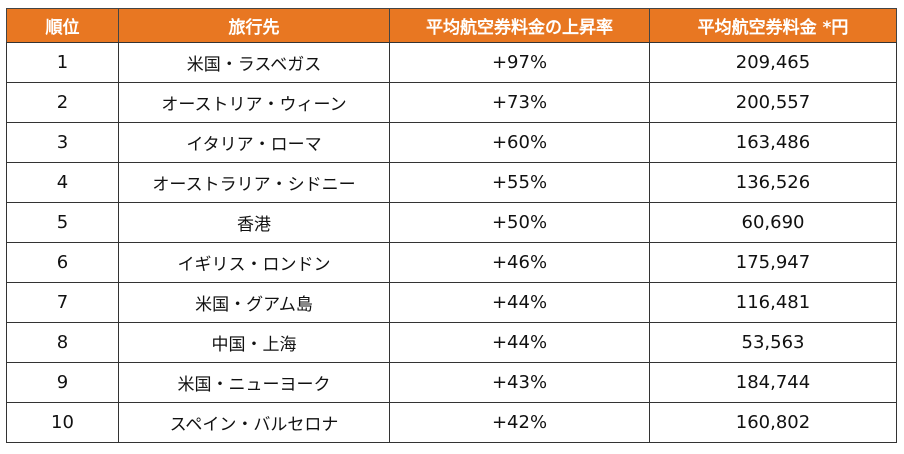 Image resolution: width=904 pixels, height=454 pixels. I want to click on increase-rate-cell: +50%, so click(519, 222).